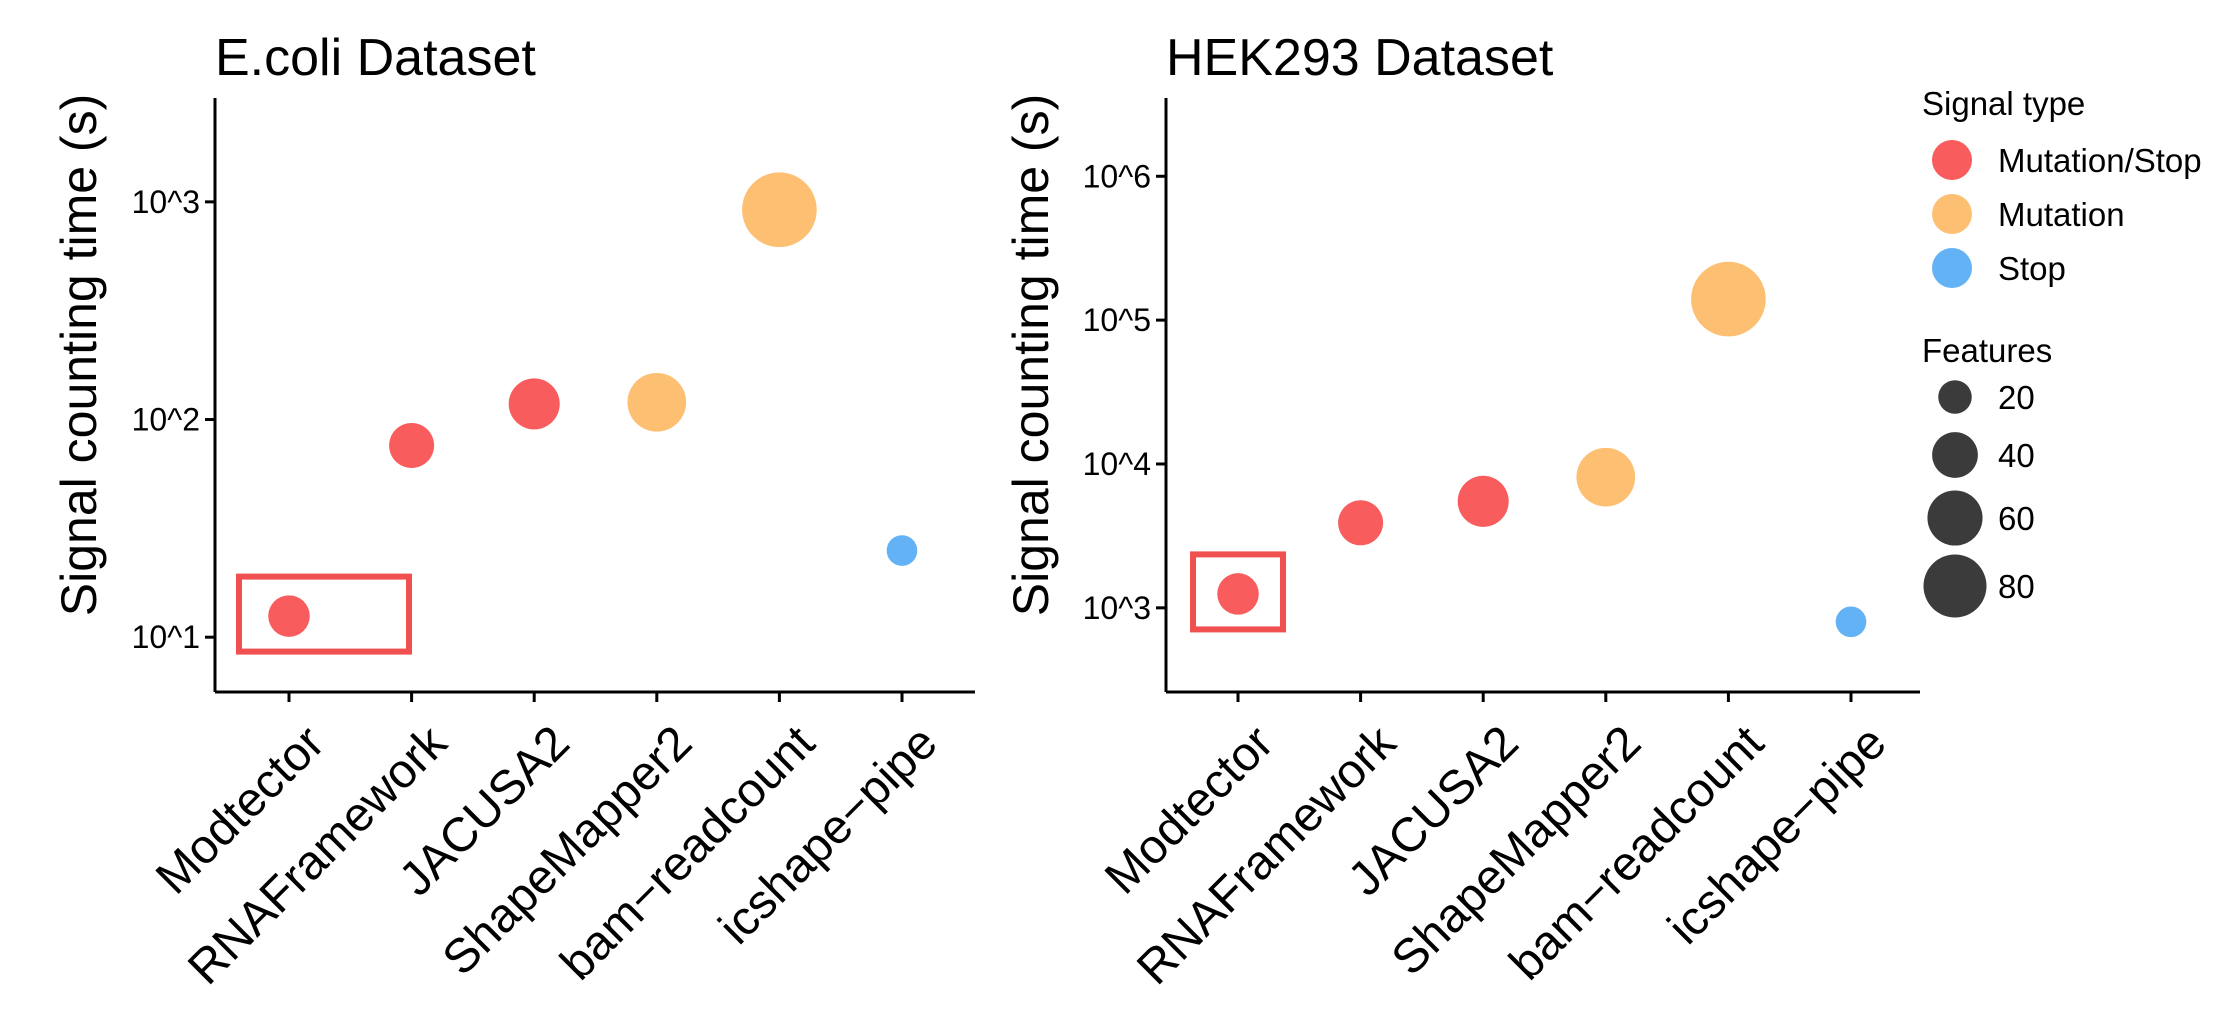 This screenshot has width=2240, height=1022. I want to click on panel-title: HEK293 Dataset, so click(1360, 58).